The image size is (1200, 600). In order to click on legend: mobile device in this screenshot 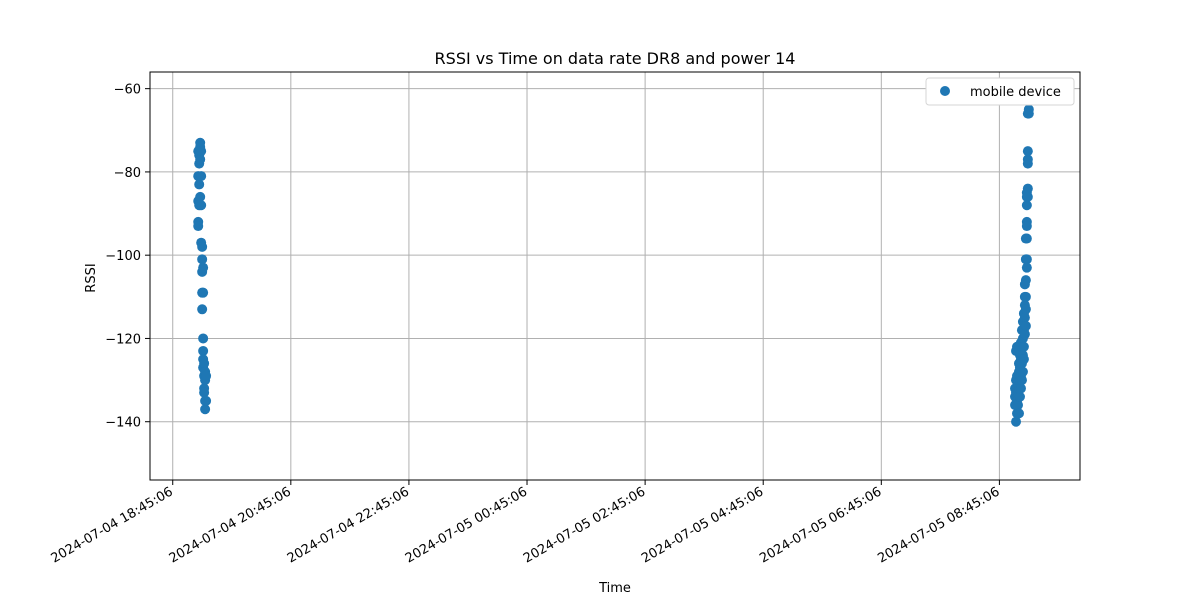, I will do `click(1000, 91)`.